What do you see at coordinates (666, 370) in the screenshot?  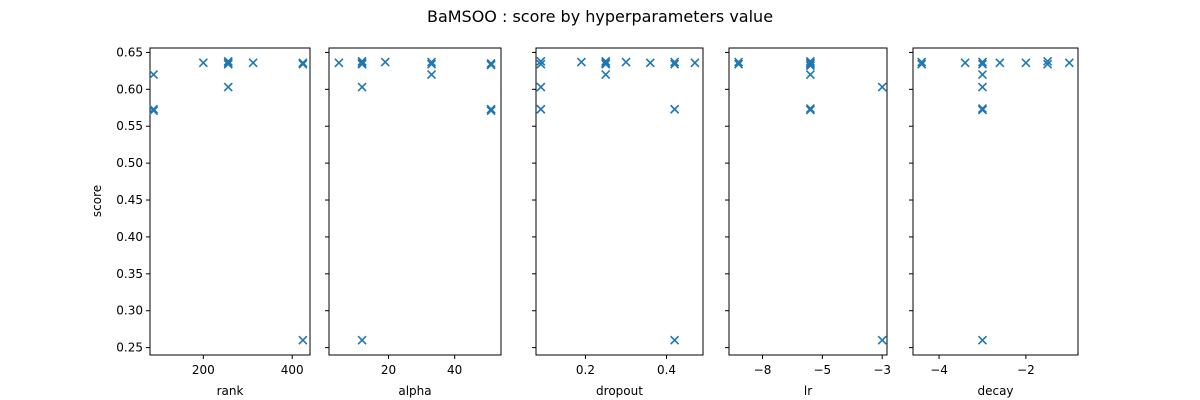 I see `x-tick-label: 0.4` at bounding box center [666, 370].